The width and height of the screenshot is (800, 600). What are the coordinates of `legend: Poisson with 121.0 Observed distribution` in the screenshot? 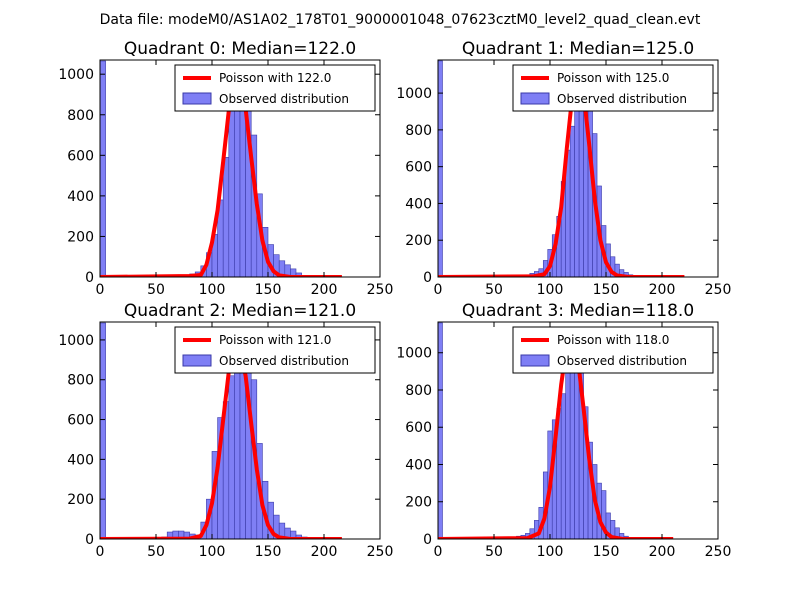 It's located at (275, 350).